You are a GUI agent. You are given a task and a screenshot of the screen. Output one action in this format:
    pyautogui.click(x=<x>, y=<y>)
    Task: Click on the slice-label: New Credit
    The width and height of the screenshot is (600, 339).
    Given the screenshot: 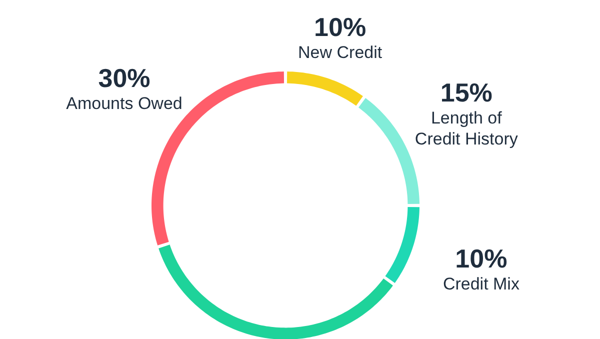 What is the action you would take?
    pyautogui.click(x=340, y=52)
    